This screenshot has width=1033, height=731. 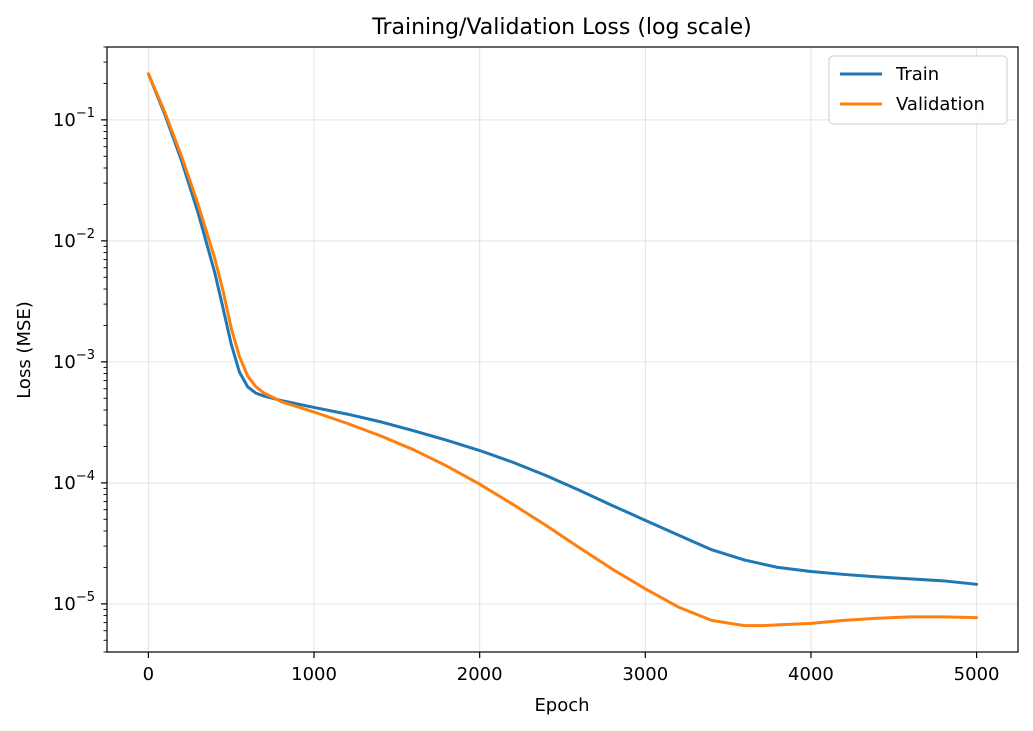 I want to click on legend-validation-label: Validation, so click(x=940, y=104).